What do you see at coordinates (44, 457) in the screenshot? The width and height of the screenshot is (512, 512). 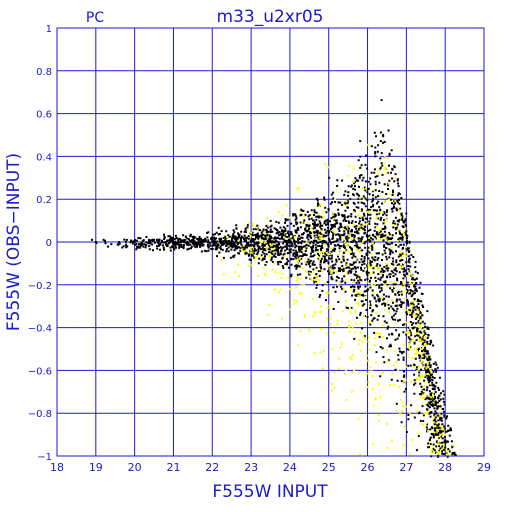 I see `y-tick-label: −1` at bounding box center [44, 457].